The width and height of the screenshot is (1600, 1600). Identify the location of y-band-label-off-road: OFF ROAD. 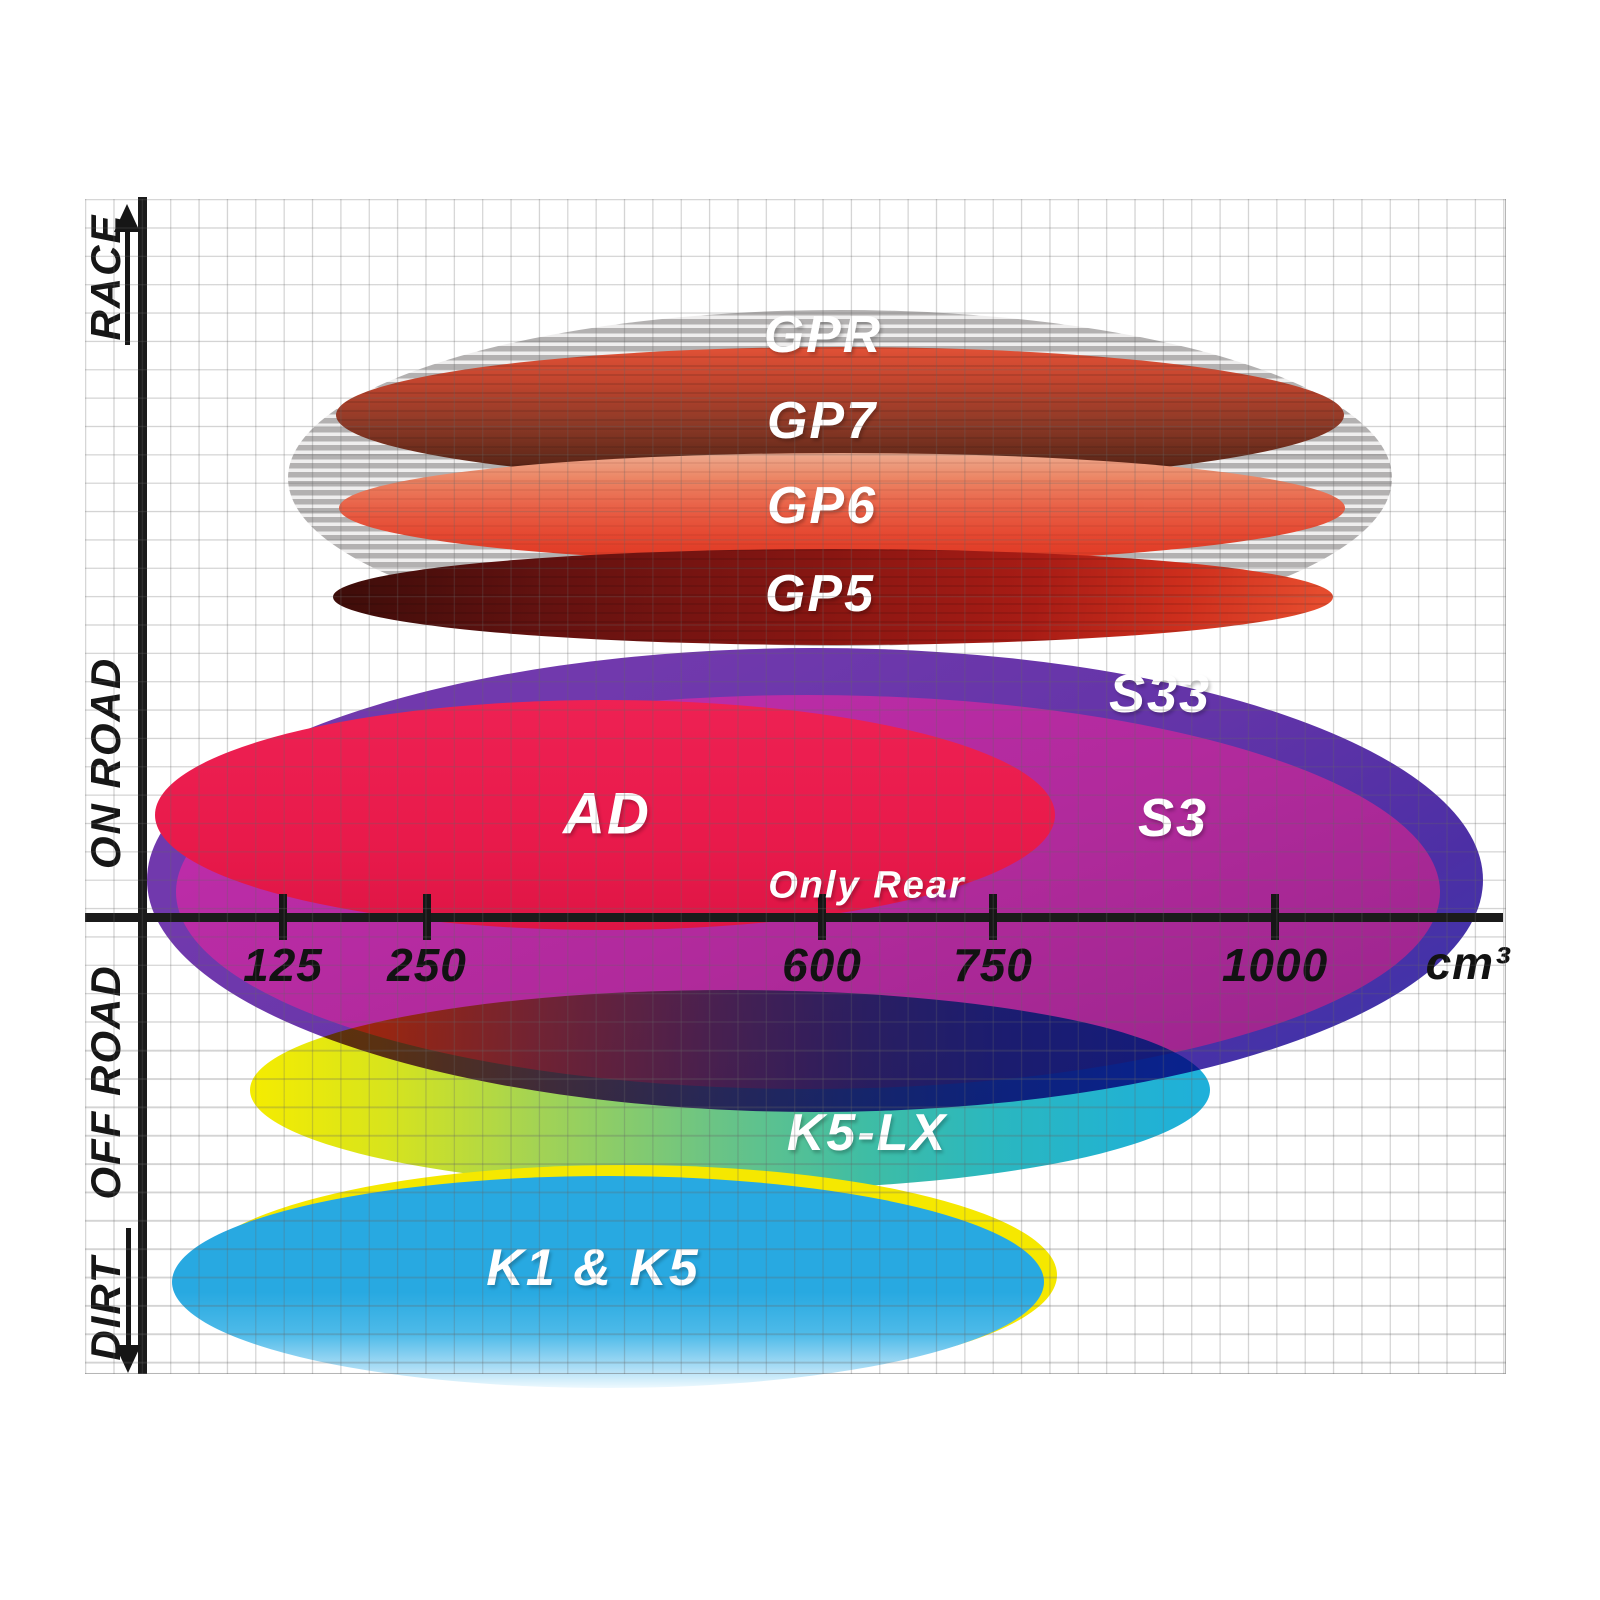
(105, 1082).